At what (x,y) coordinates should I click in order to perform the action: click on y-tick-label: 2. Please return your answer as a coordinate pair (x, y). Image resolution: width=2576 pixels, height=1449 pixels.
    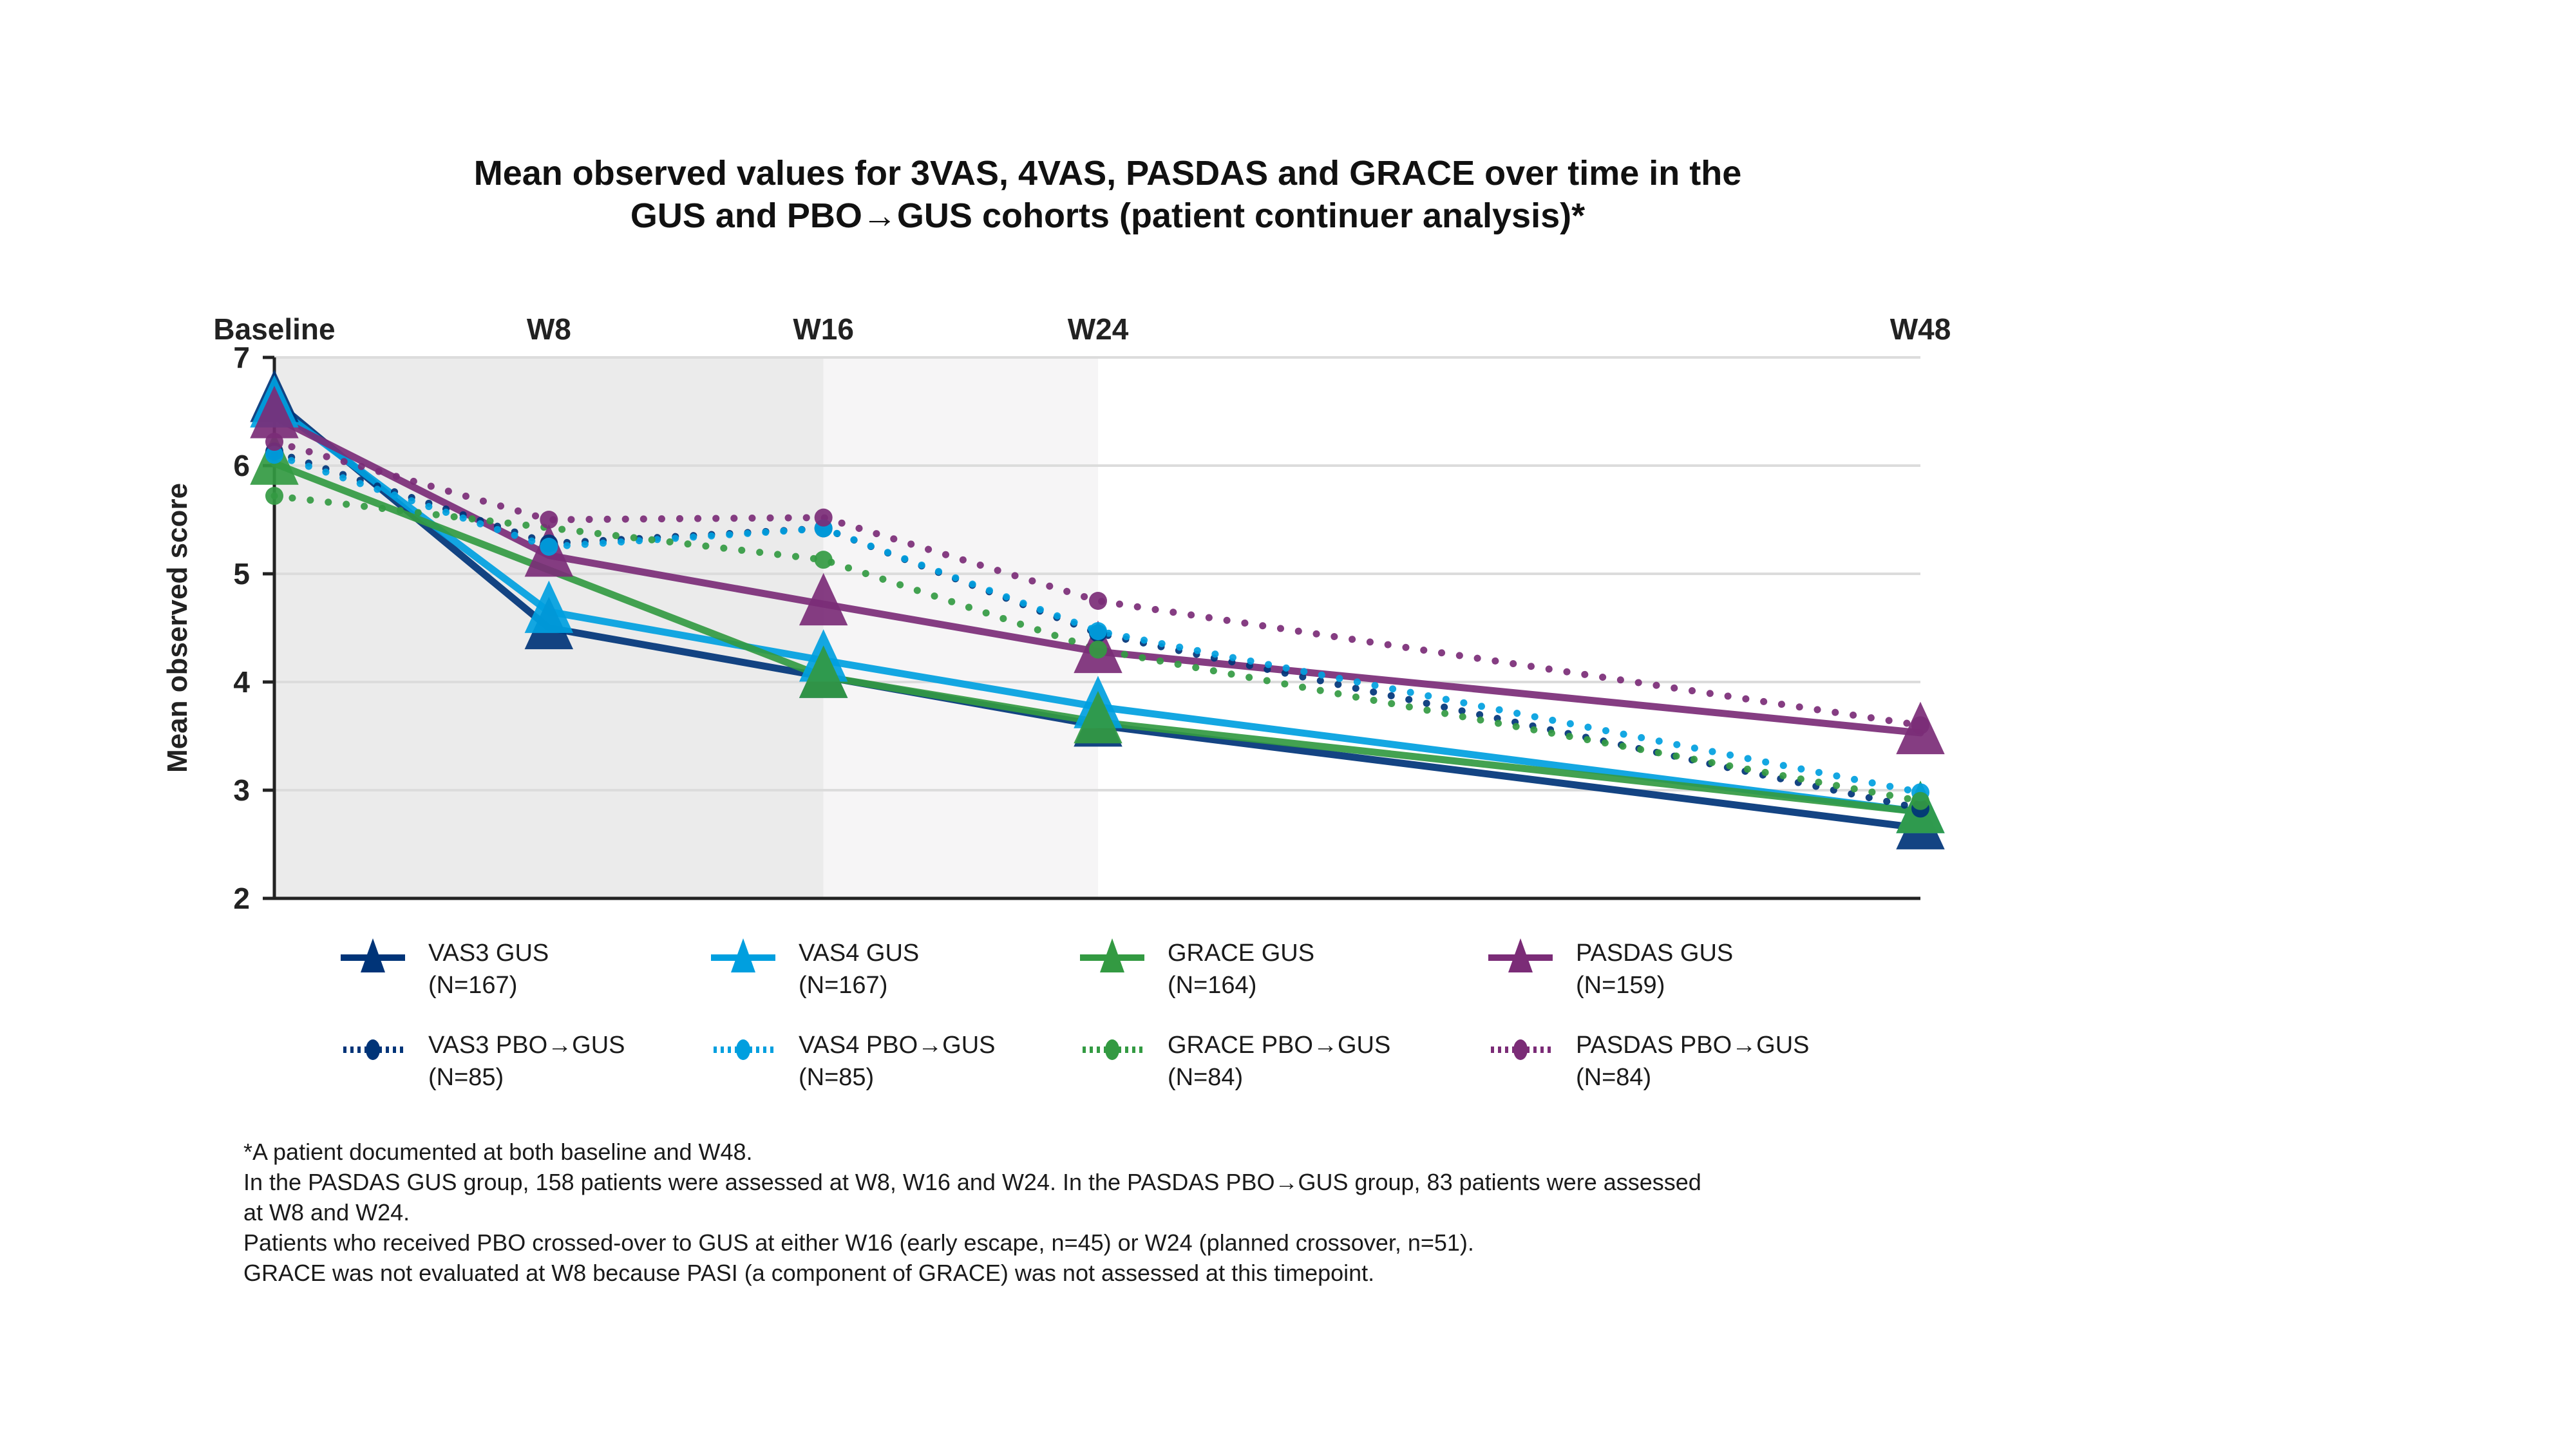
    Looking at the image, I should click on (241, 899).